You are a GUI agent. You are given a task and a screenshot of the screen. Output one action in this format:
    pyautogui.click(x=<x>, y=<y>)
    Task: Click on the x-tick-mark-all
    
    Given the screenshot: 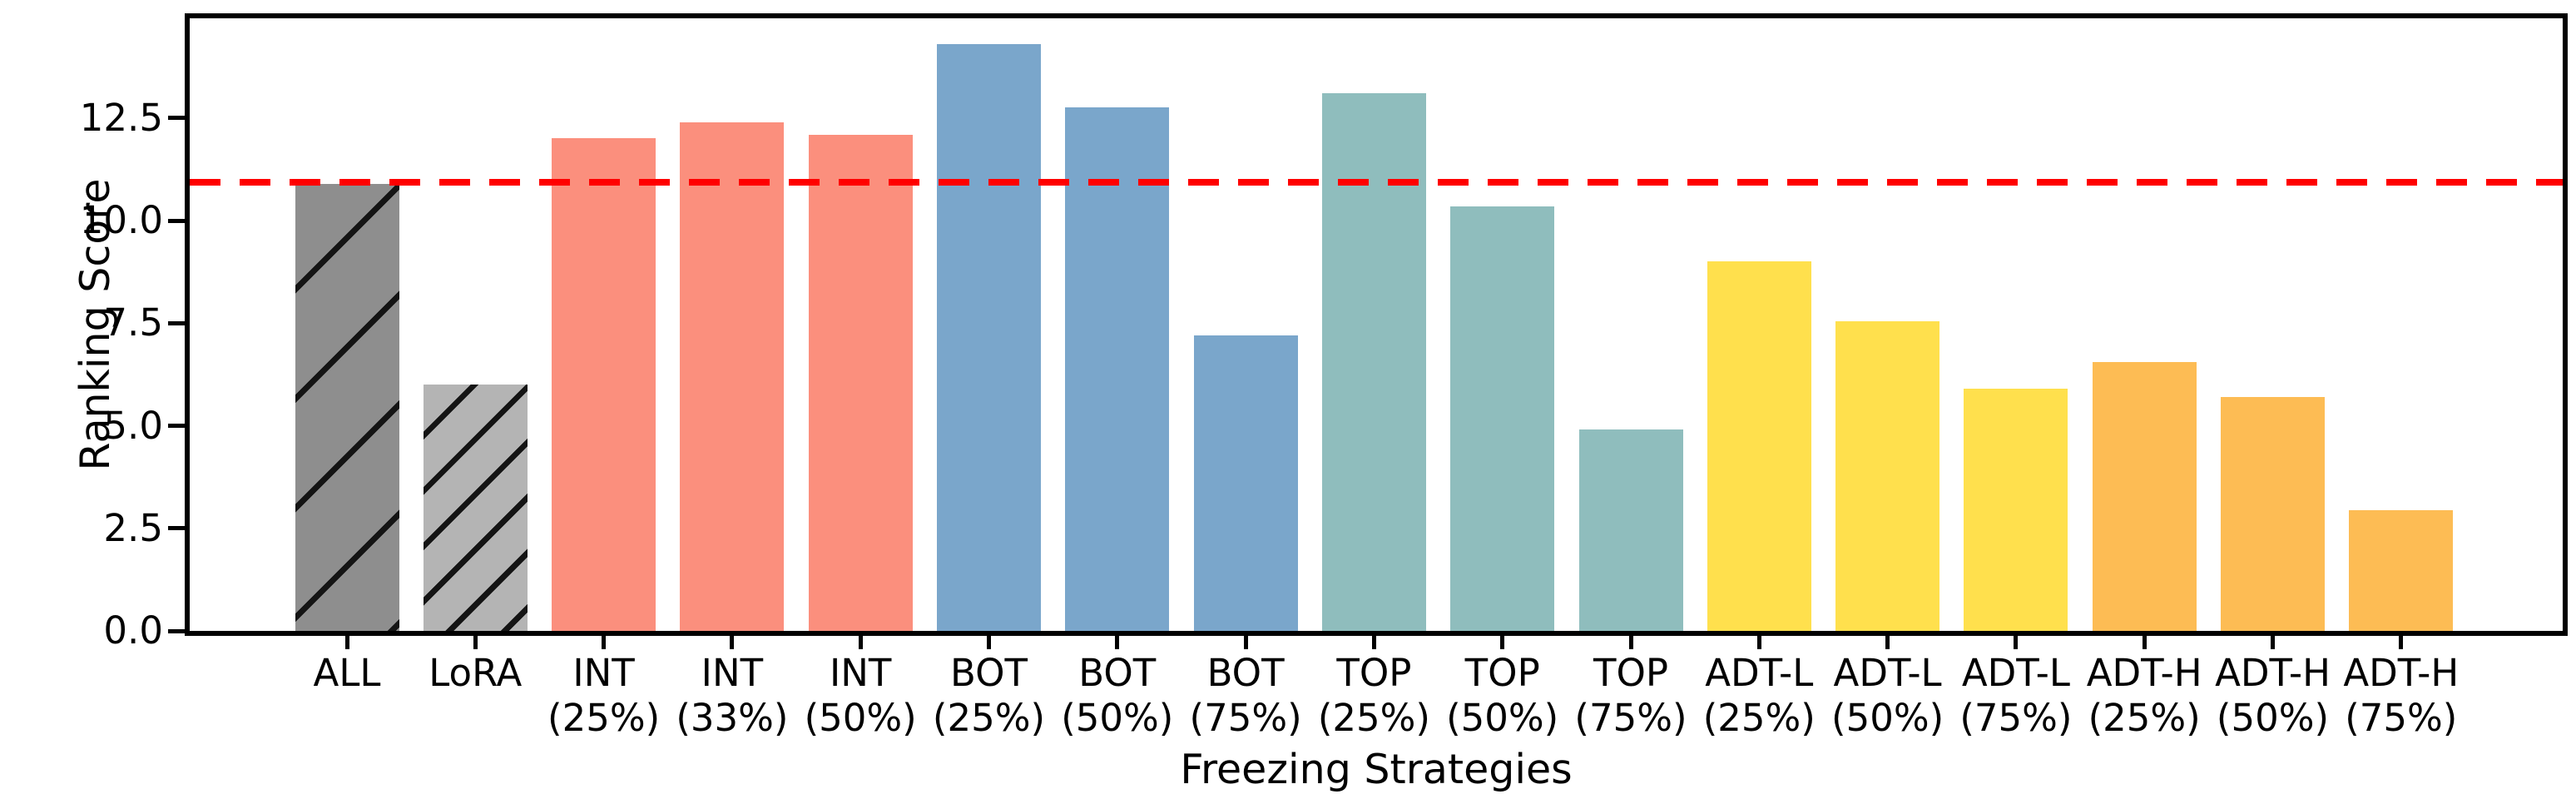 What is the action you would take?
    pyautogui.click(x=346, y=642)
    